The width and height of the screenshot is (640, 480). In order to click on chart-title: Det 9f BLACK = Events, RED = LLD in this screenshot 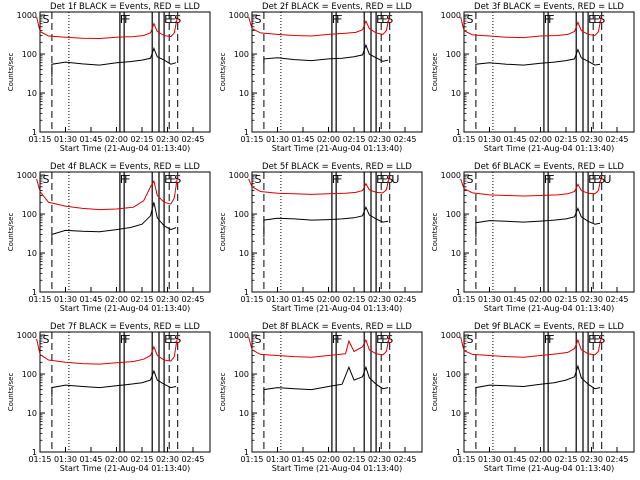, I will do `click(549, 327)`.